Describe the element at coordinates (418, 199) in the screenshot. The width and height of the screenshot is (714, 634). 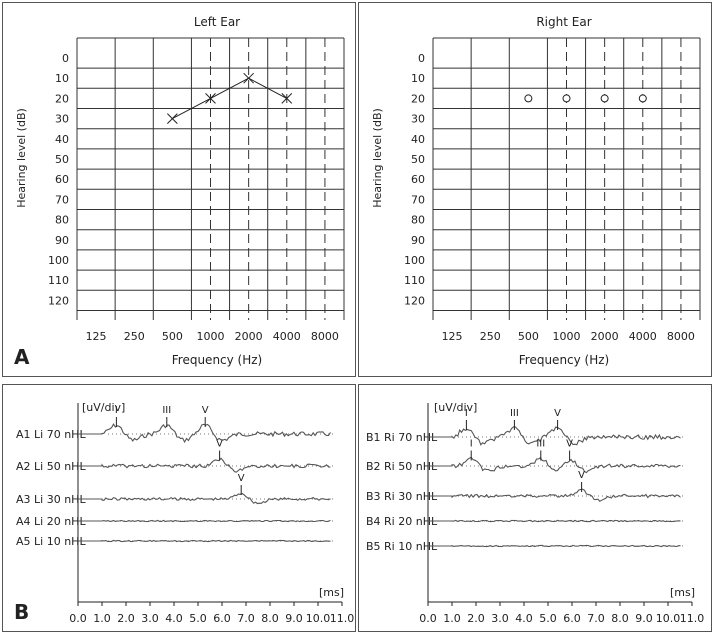
I see `y-tick-label: 70` at that location.